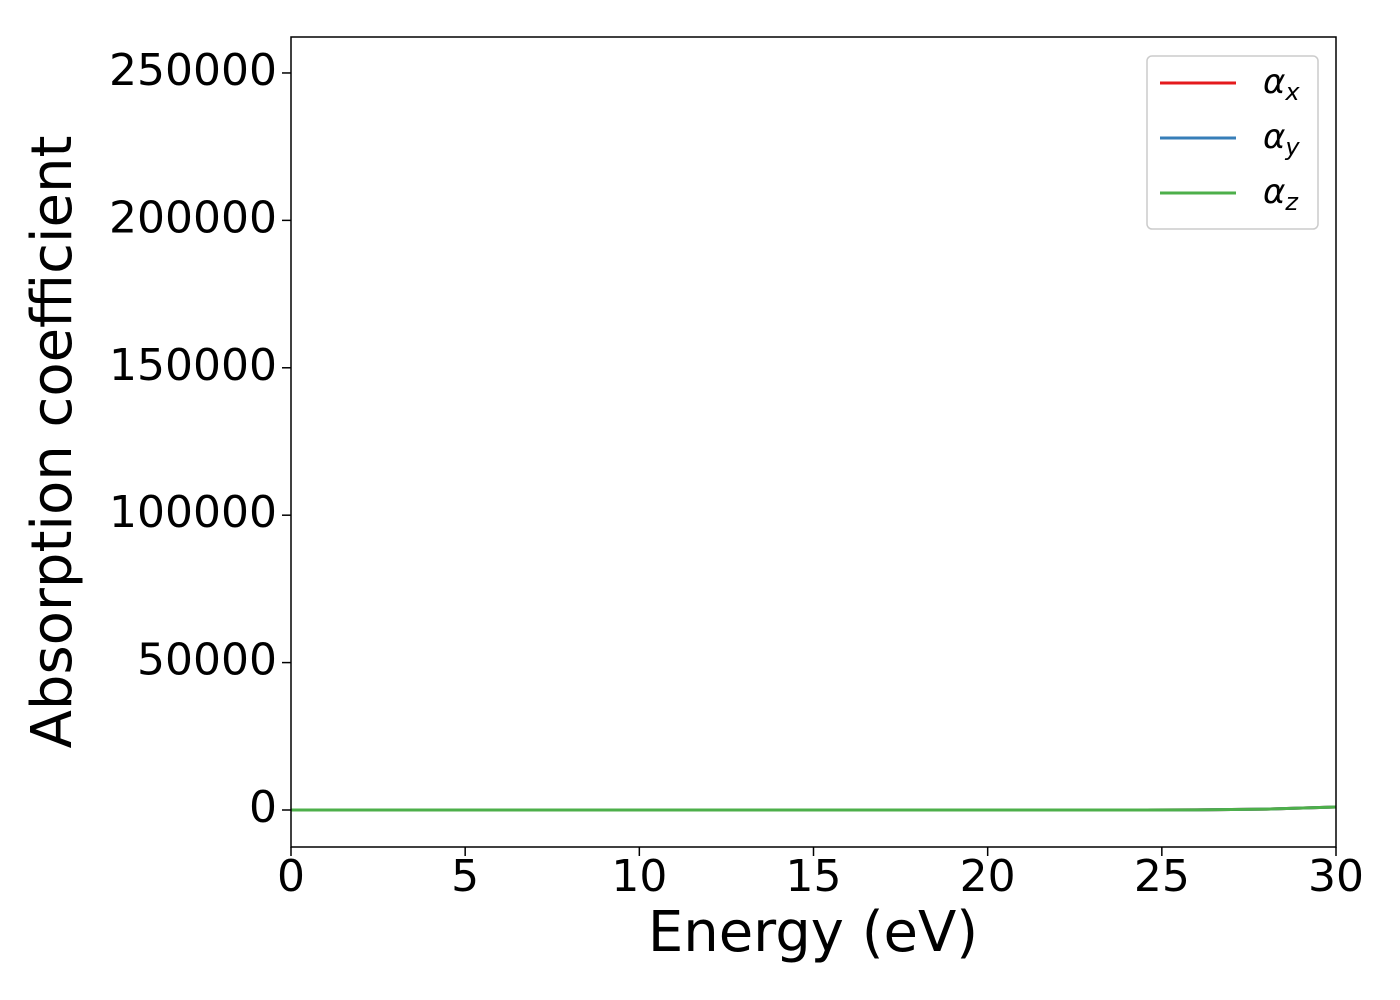  I want to click on y-tick-label: 50000, so click(207, 660).